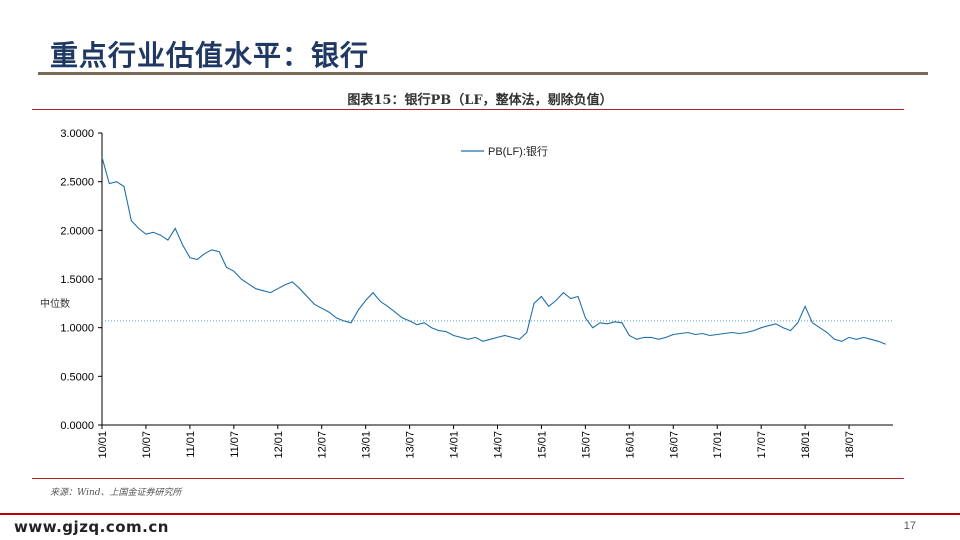 Image resolution: width=960 pixels, height=540 pixels. I want to click on y-tick-label: 2.5000, so click(77, 183).